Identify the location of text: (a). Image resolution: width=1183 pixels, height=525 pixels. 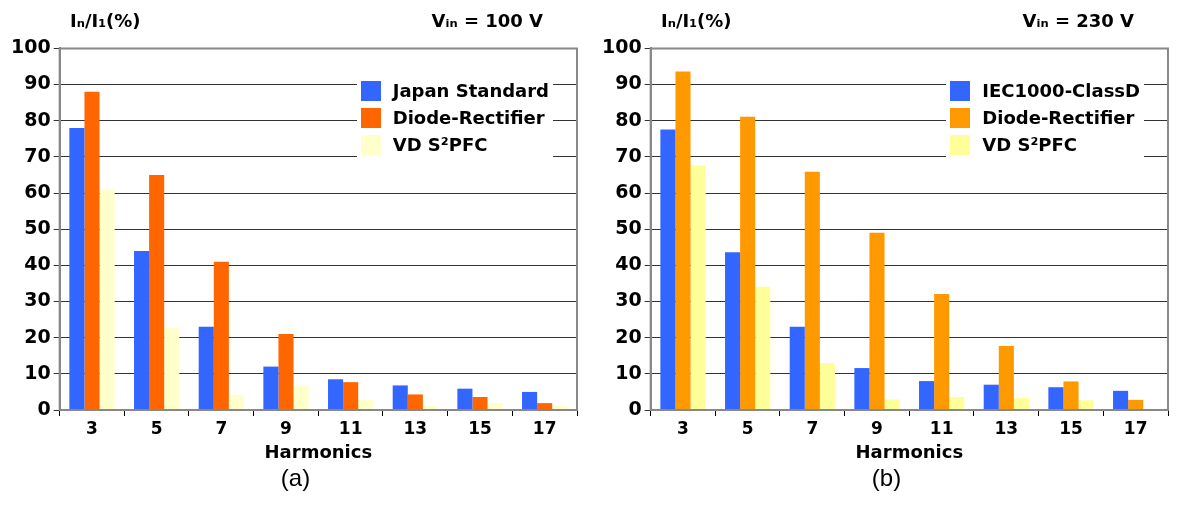
(295, 478).